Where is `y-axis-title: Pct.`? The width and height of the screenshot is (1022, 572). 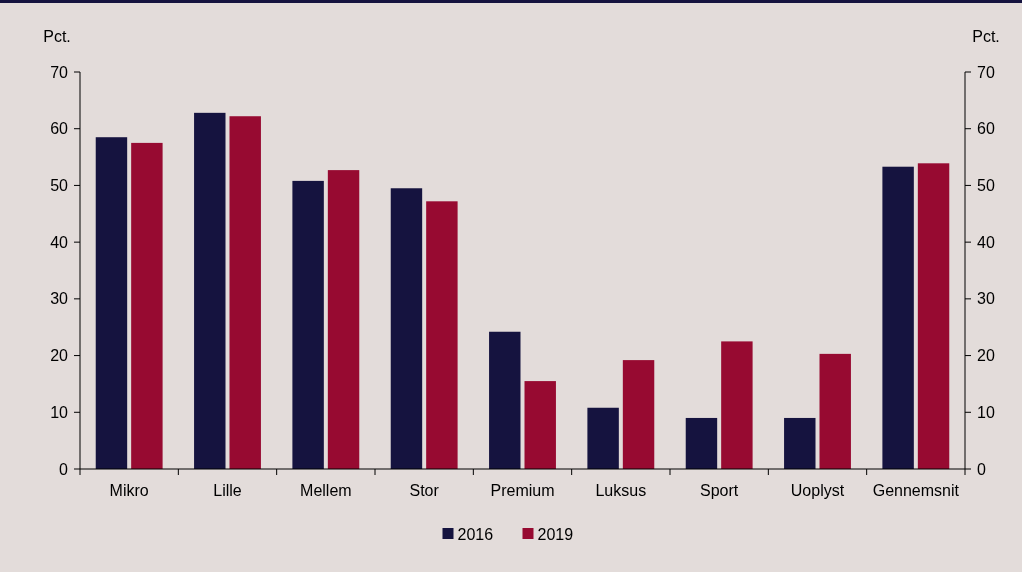 y-axis-title: Pct. is located at coordinates (57, 36).